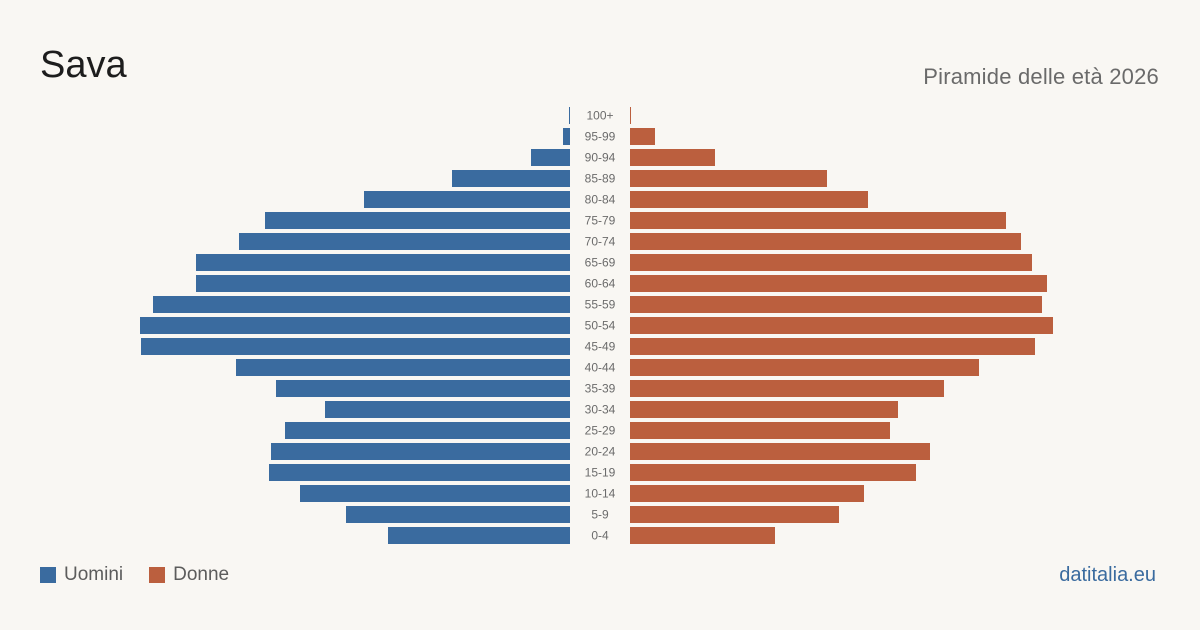 The height and width of the screenshot is (630, 1200). I want to click on bar-women-100+, so click(630, 115).